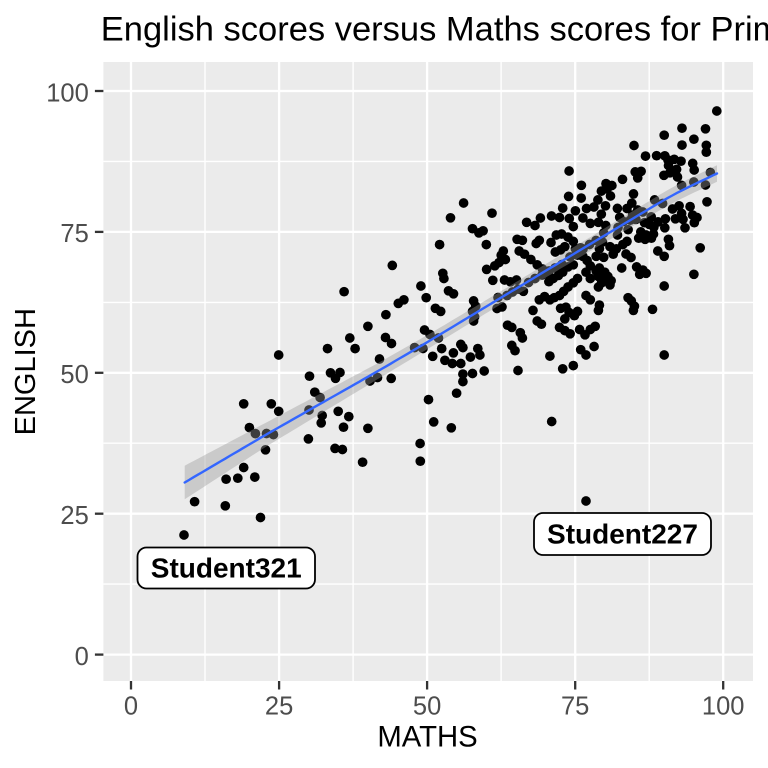 The width and height of the screenshot is (768, 768). What do you see at coordinates (226, 568) in the screenshot?
I see `svg-text: Student321` at bounding box center [226, 568].